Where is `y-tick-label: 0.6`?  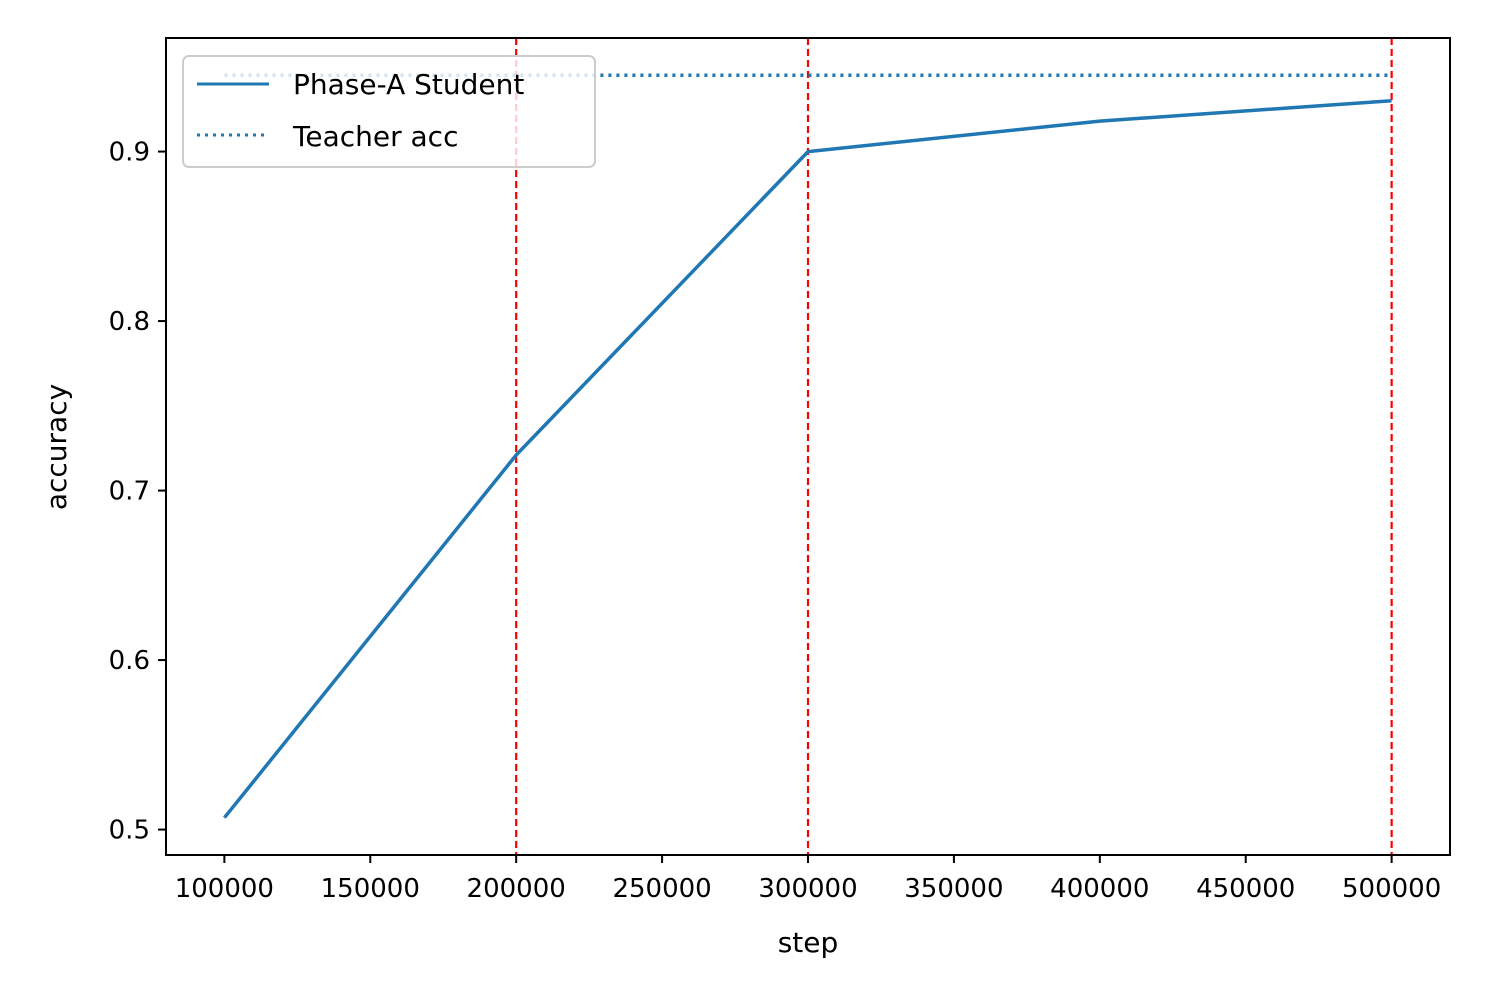 y-tick-label: 0.6 is located at coordinates (129, 661).